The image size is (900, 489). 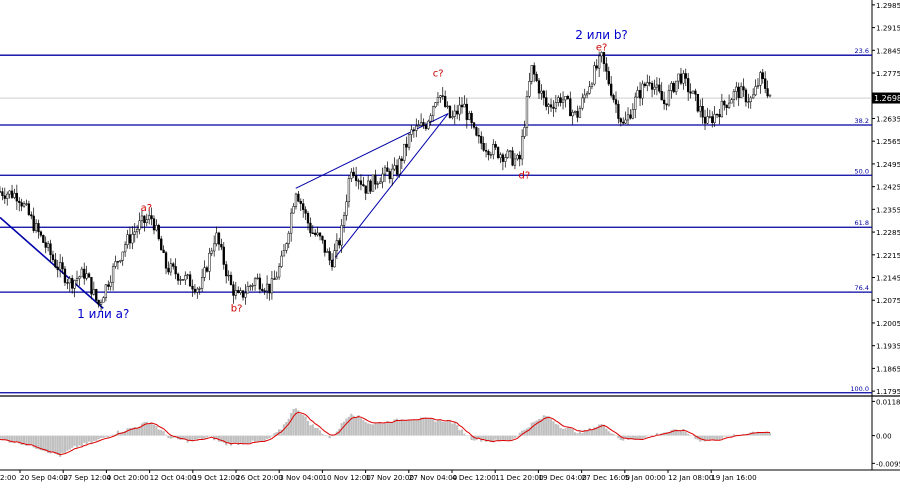 What do you see at coordinates (888, 391) in the screenshot?
I see `price-tick-label: 1.1795` at bounding box center [888, 391].